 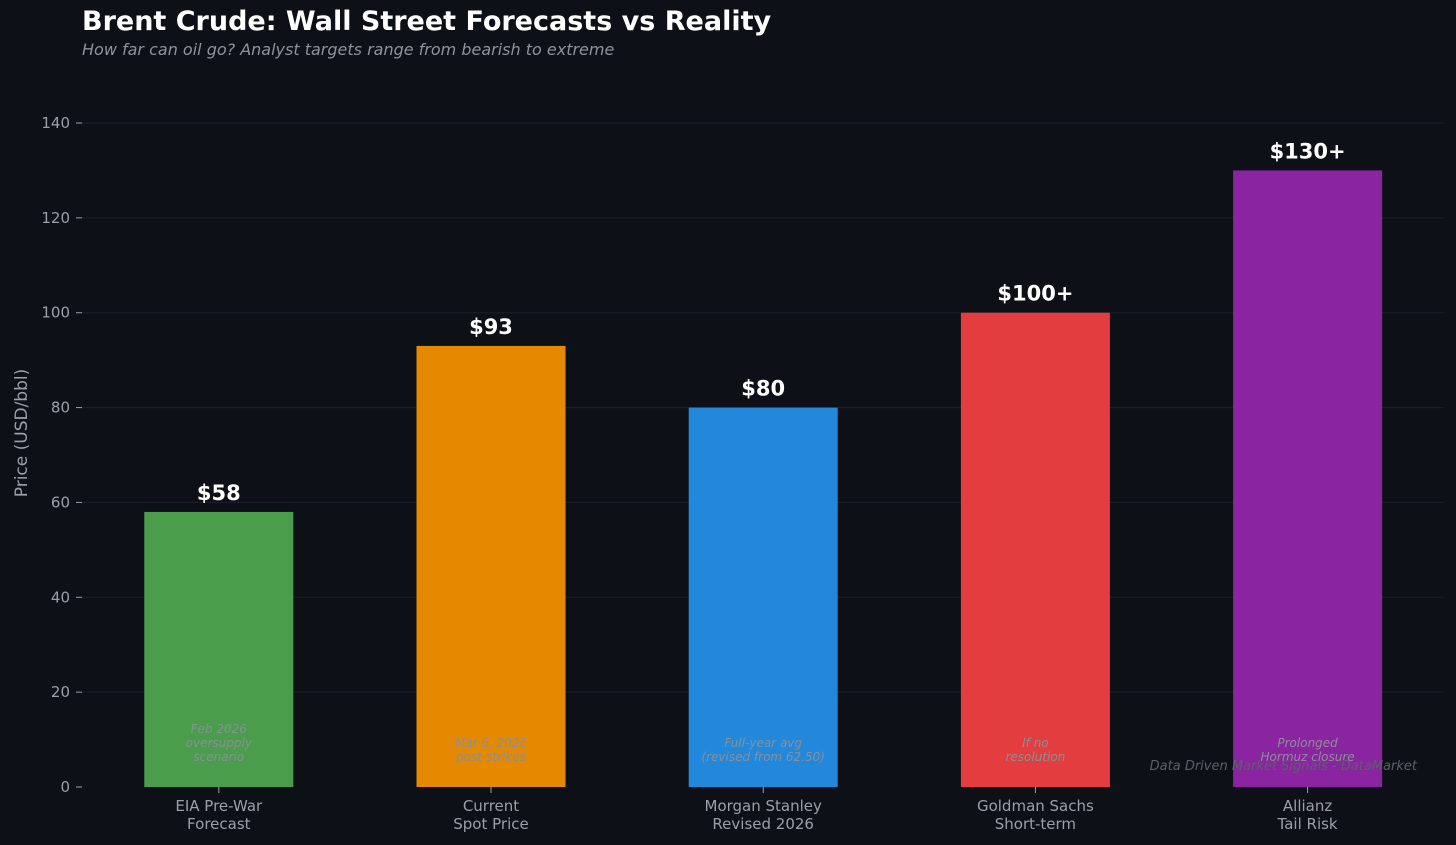 I want to click on x-tick-label: Tail Risk, so click(x=1307, y=824).